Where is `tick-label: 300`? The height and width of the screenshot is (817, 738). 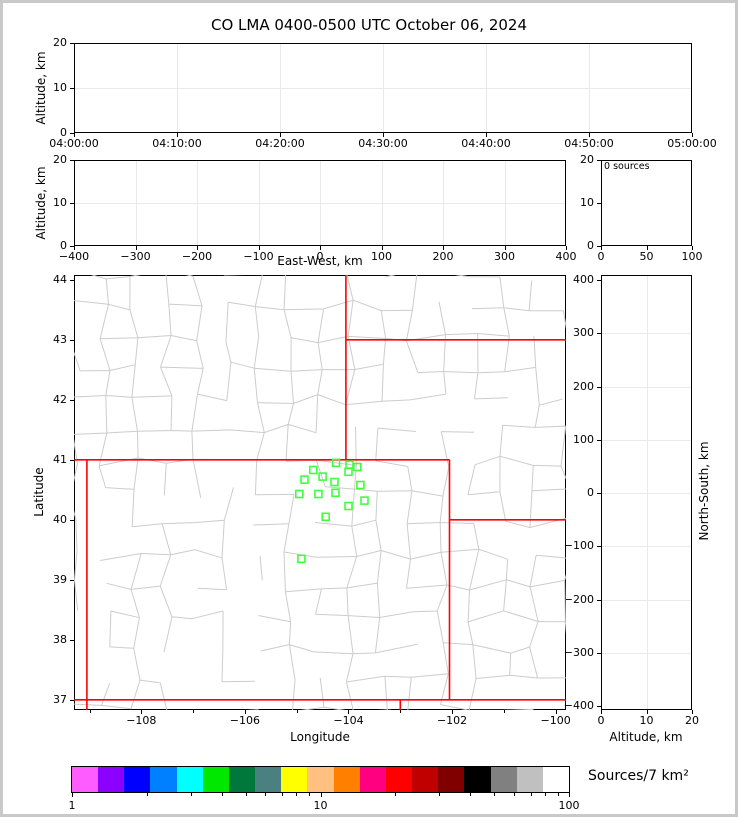
tick-label: 300 is located at coordinates (504, 256).